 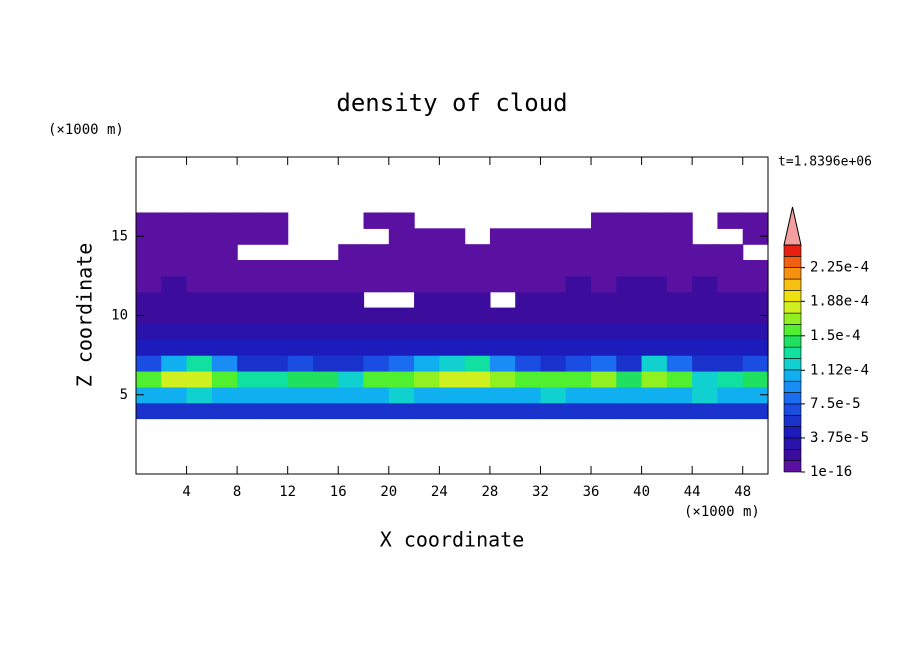 I want to click on colorbar-tick-label: 1e-16, so click(x=831, y=472).